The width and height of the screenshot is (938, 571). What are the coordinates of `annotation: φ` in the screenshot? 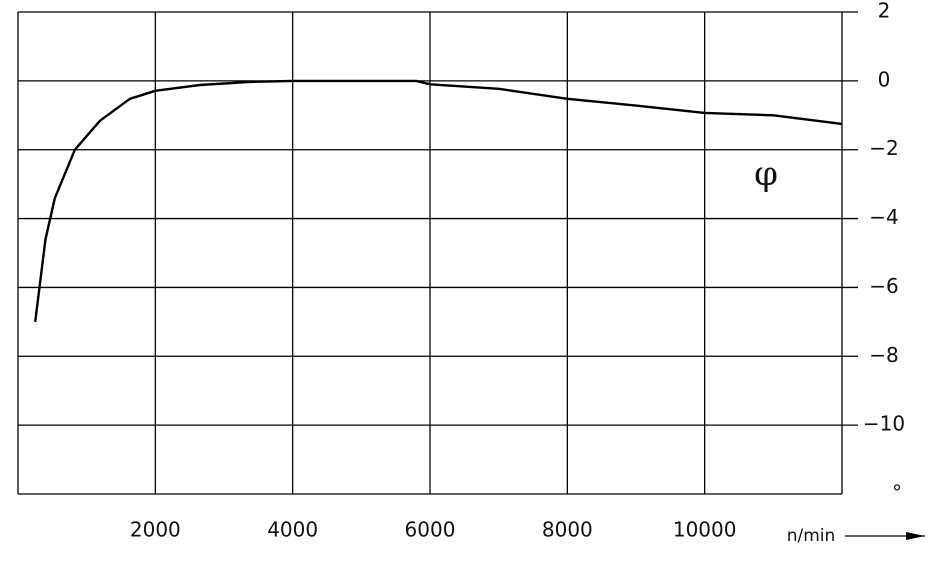 It's located at (766, 174).